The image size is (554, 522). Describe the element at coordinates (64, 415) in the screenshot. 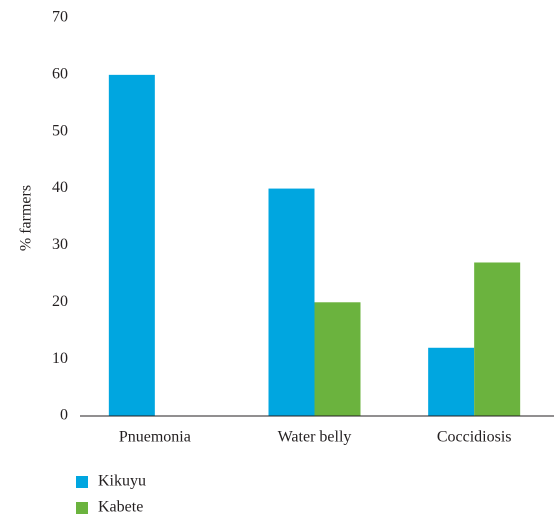

I see `y-tick-label: 0` at that location.